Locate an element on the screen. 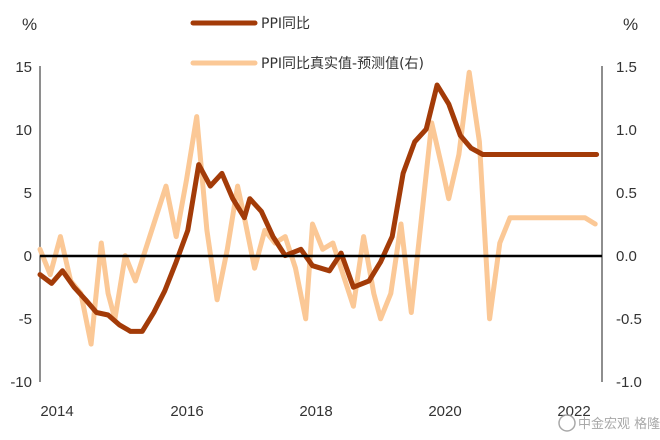  right-axis-unit: % is located at coordinates (630, 24).